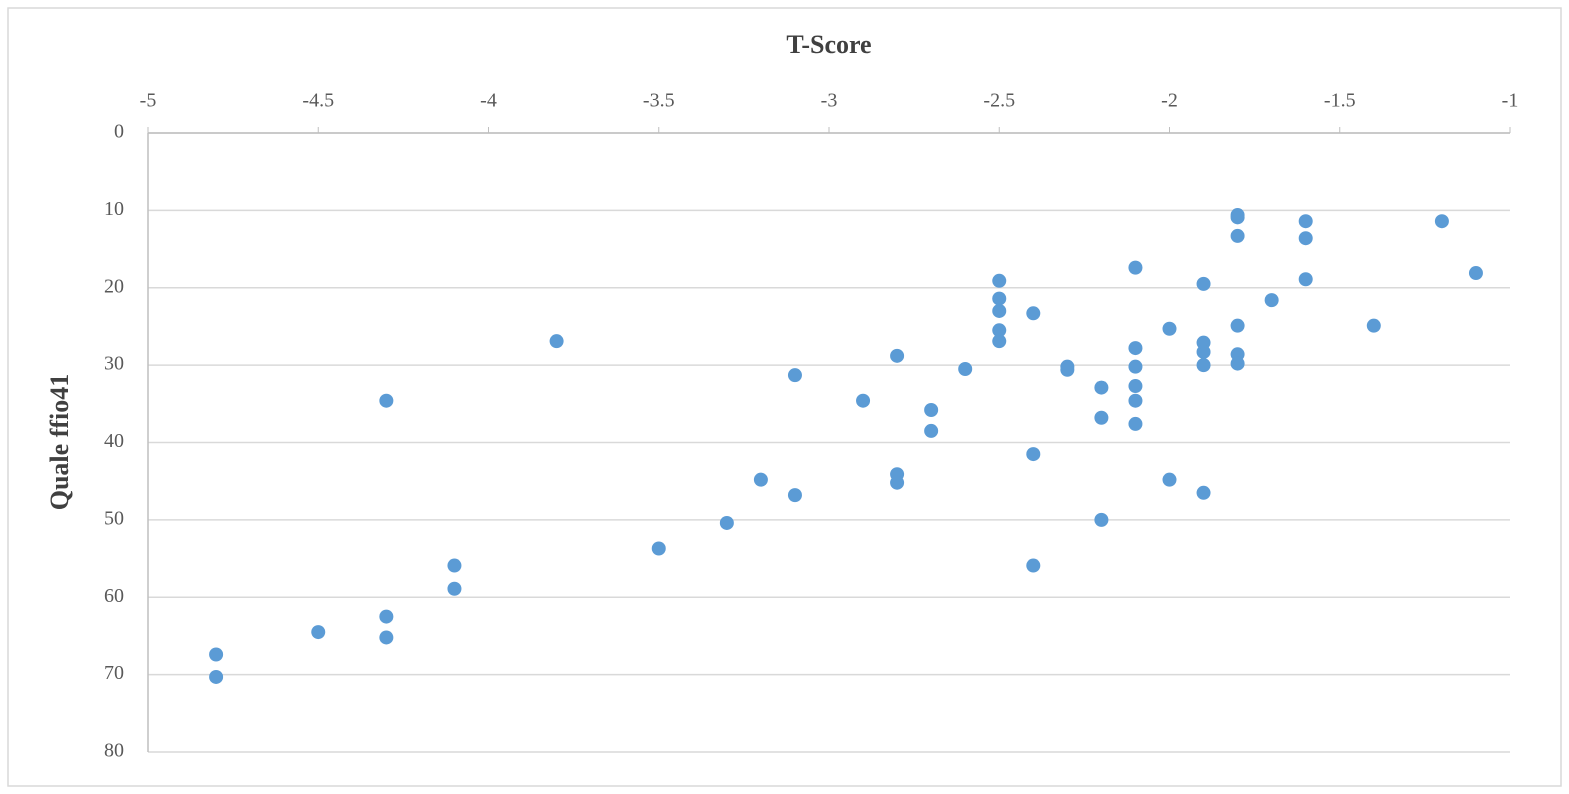 This screenshot has width=1569, height=794. Describe the element at coordinates (1169, 101) in the screenshot. I see `x-tick-label: -2` at that location.